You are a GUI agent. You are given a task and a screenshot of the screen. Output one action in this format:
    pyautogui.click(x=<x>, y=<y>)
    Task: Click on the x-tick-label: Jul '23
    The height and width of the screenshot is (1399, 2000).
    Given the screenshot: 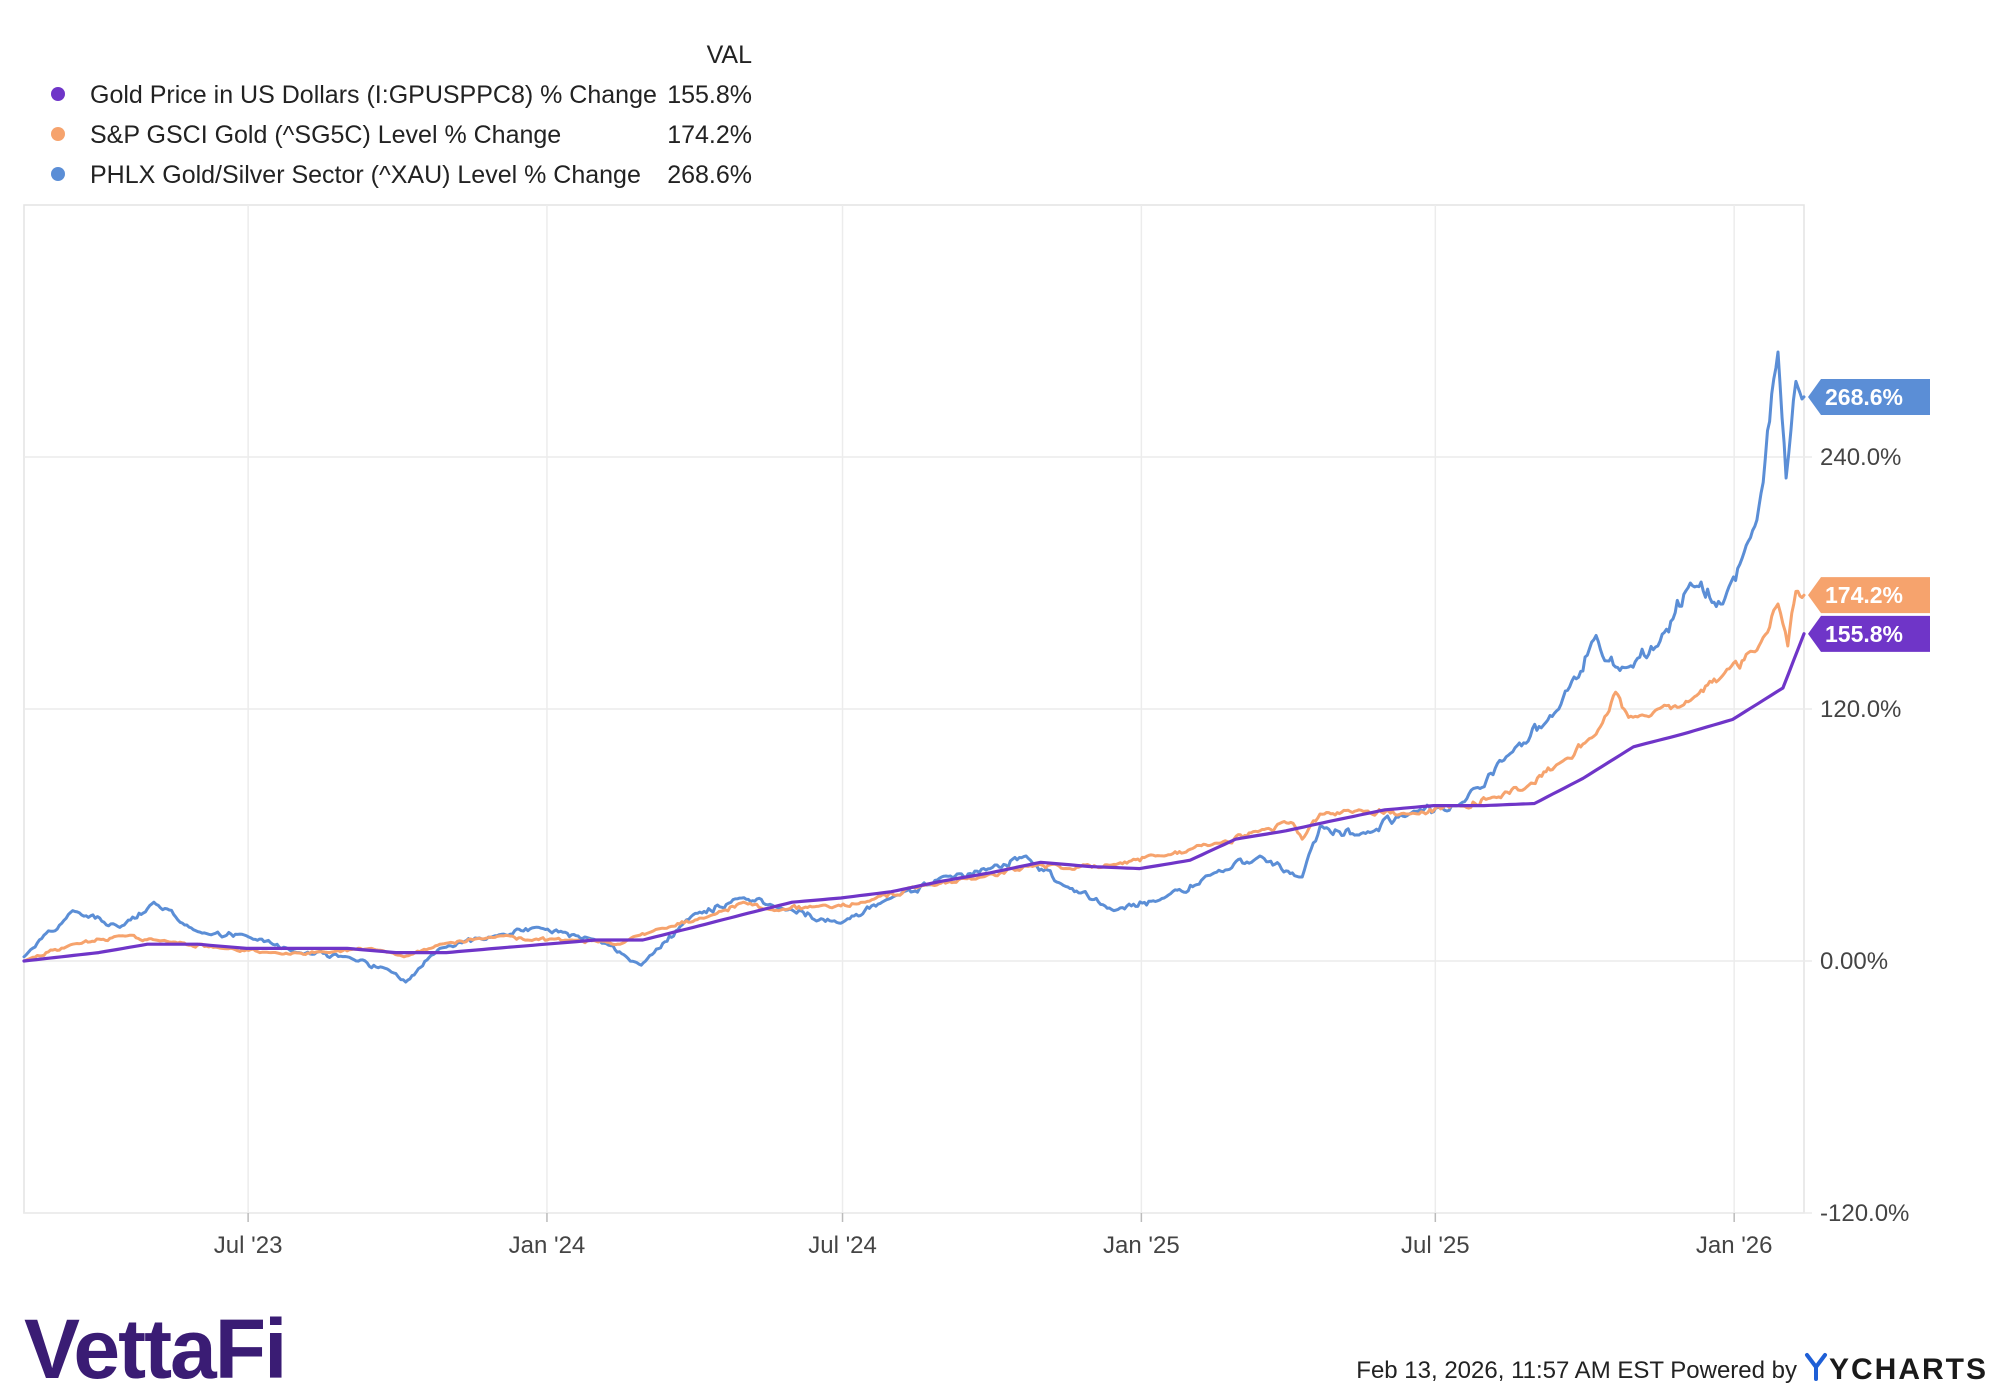 What is the action you would take?
    pyautogui.click(x=248, y=1245)
    